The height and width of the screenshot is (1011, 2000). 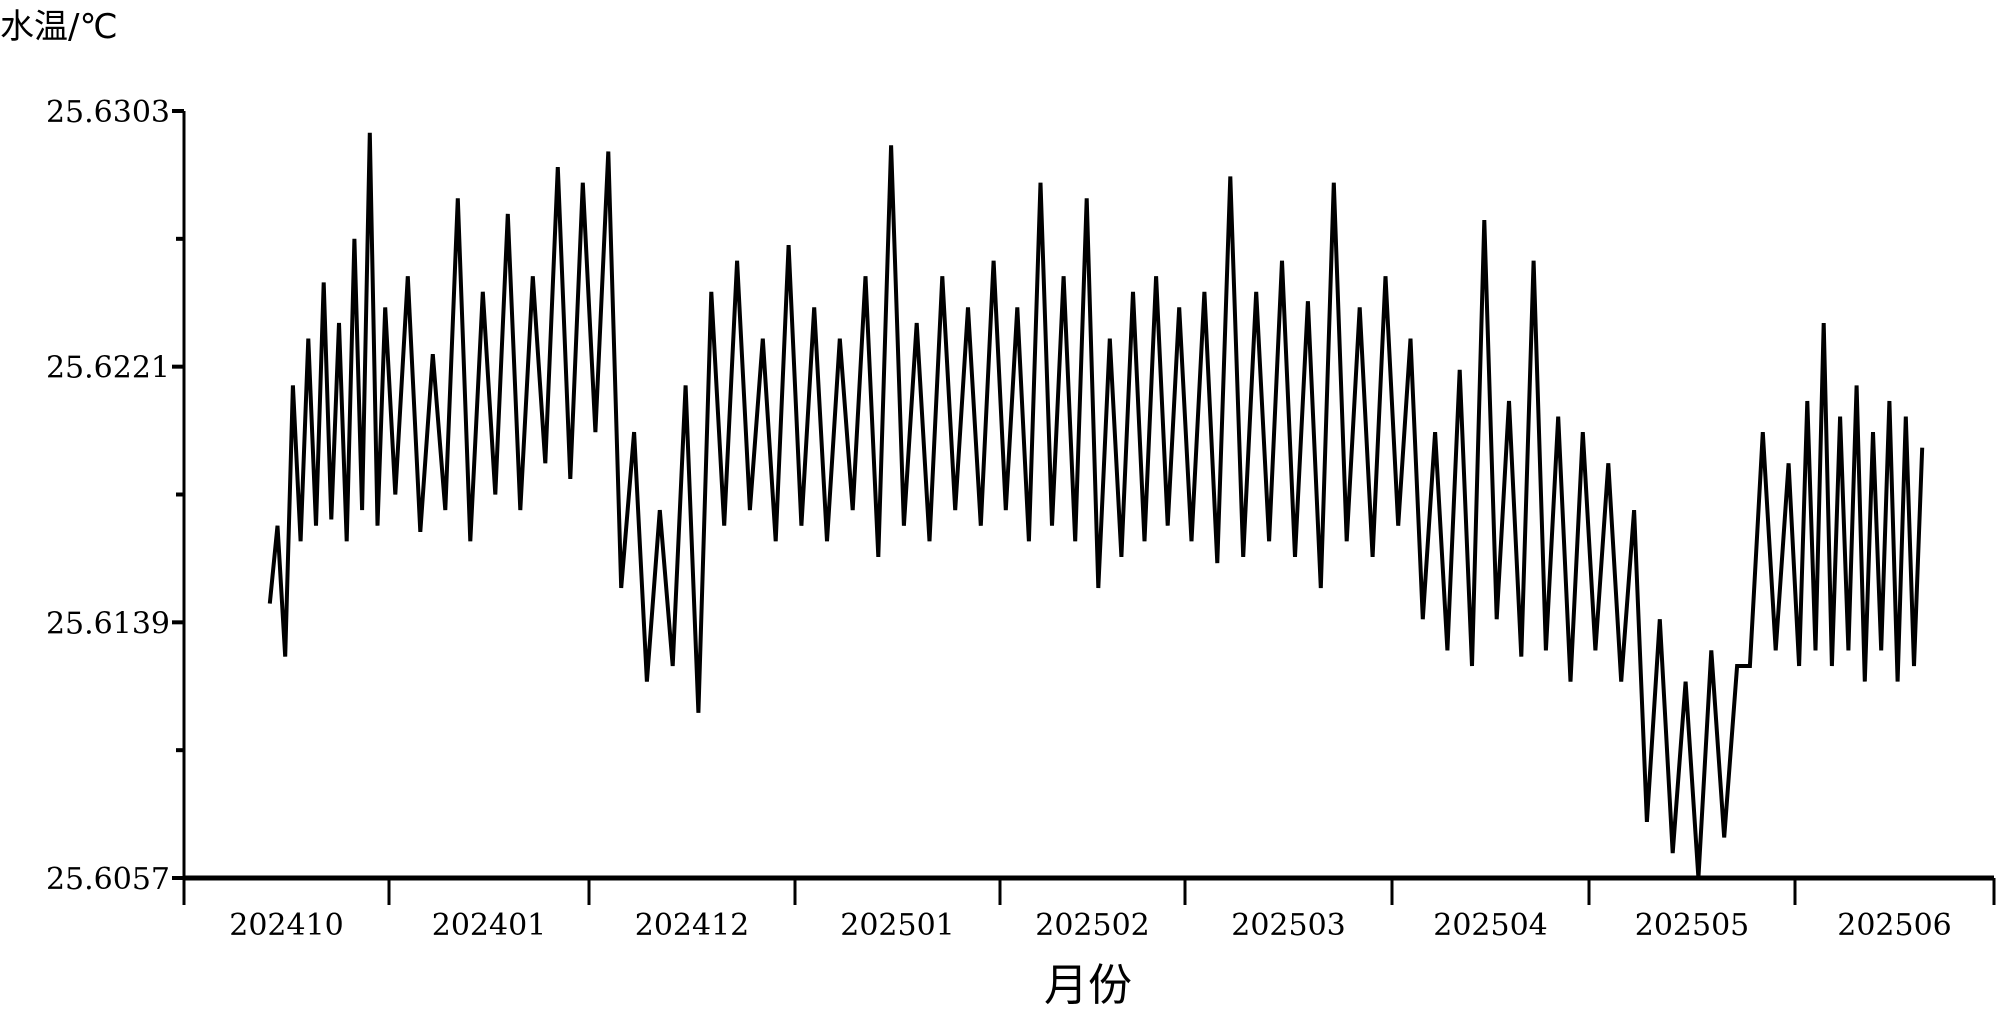 What do you see at coordinates (692, 925) in the screenshot?
I see `x-tick-label: 202412` at bounding box center [692, 925].